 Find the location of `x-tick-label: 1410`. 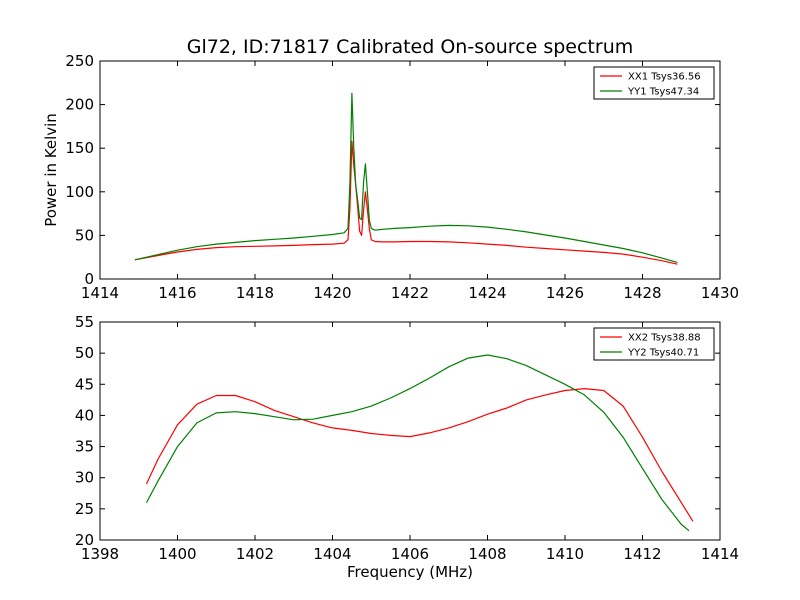

x-tick-label: 1410 is located at coordinates (565, 554).